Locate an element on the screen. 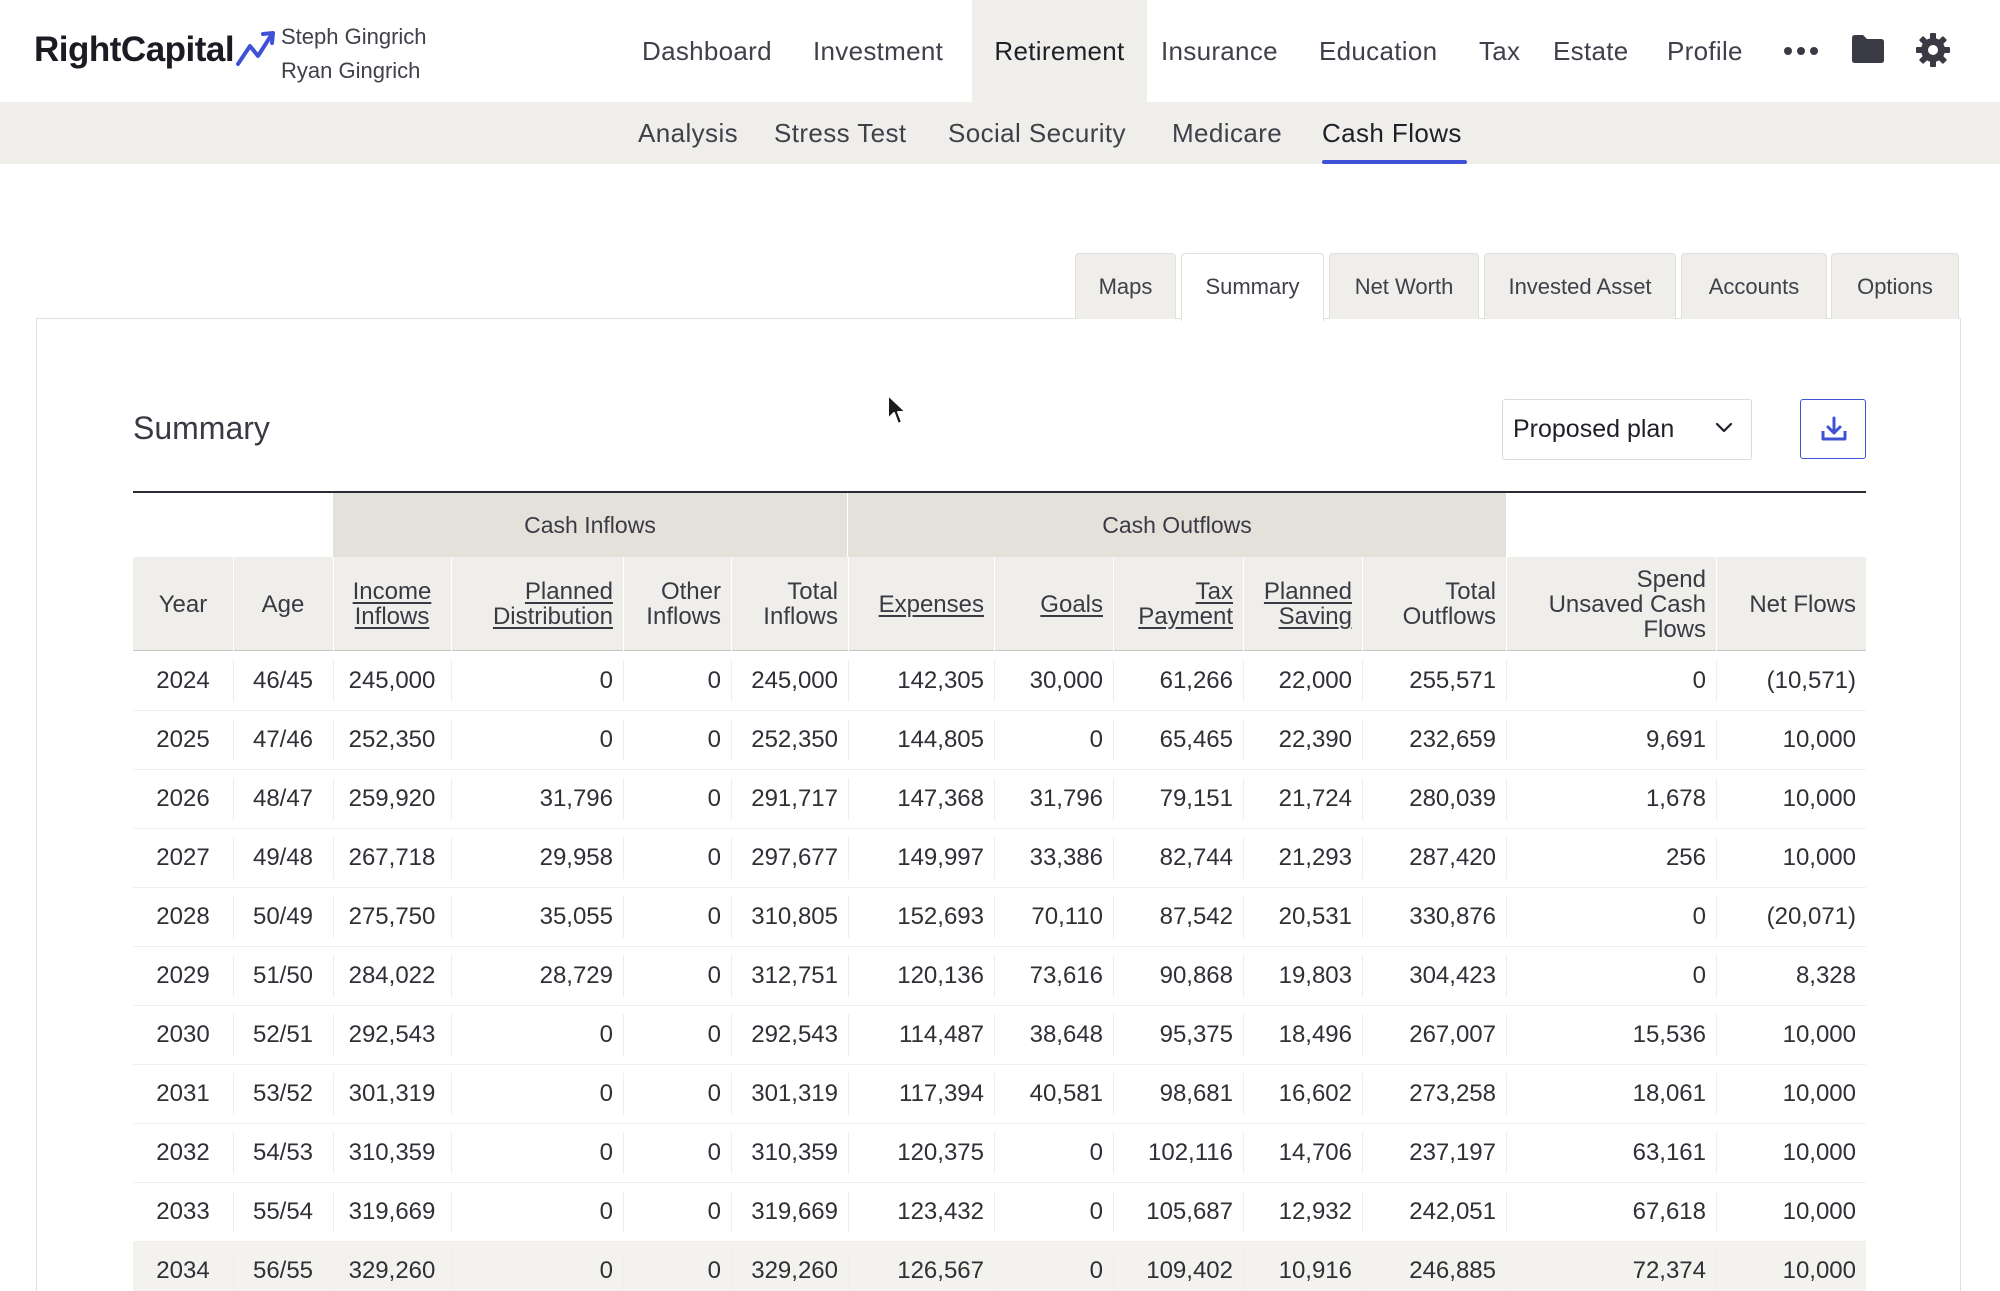 The width and height of the screenshot is (2000, 1291). column-header-label: Age is located at coordinates (283, 604).